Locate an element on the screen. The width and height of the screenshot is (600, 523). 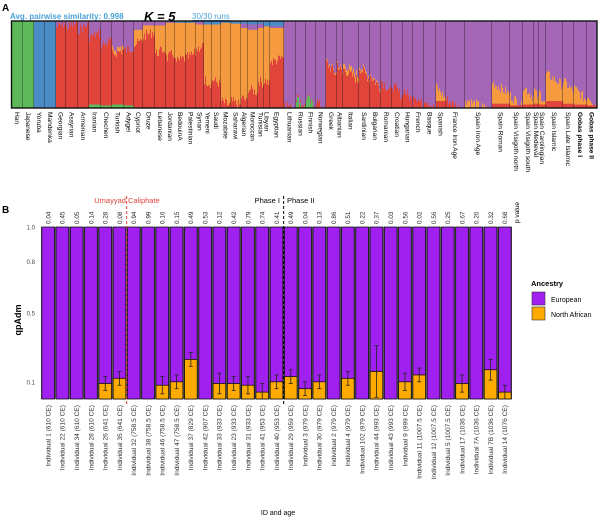
structure-population-finnish is located at coordinates (311, 64).